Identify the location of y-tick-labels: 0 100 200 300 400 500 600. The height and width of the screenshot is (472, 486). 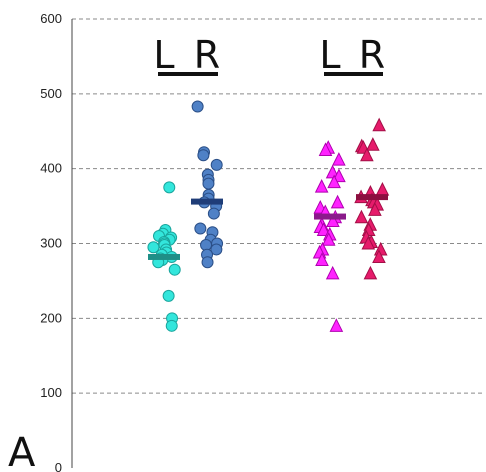
(51, 241).